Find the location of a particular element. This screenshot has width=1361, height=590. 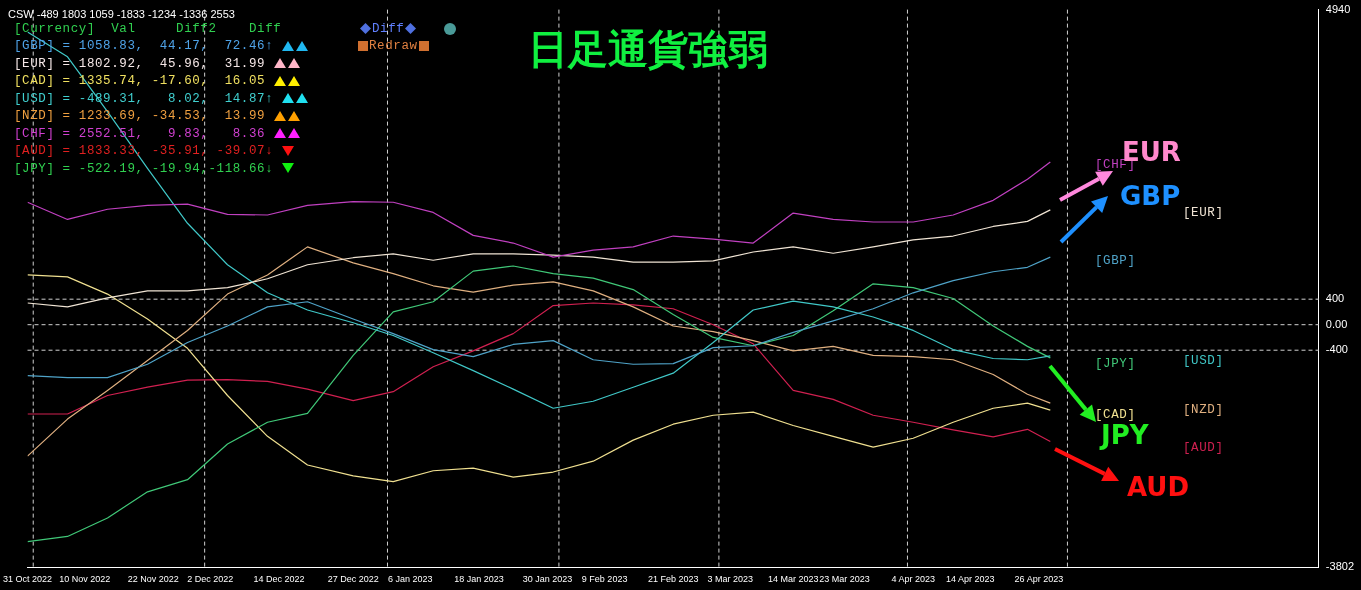

annotation: [GBP] is located at coordinates (1115, 261).